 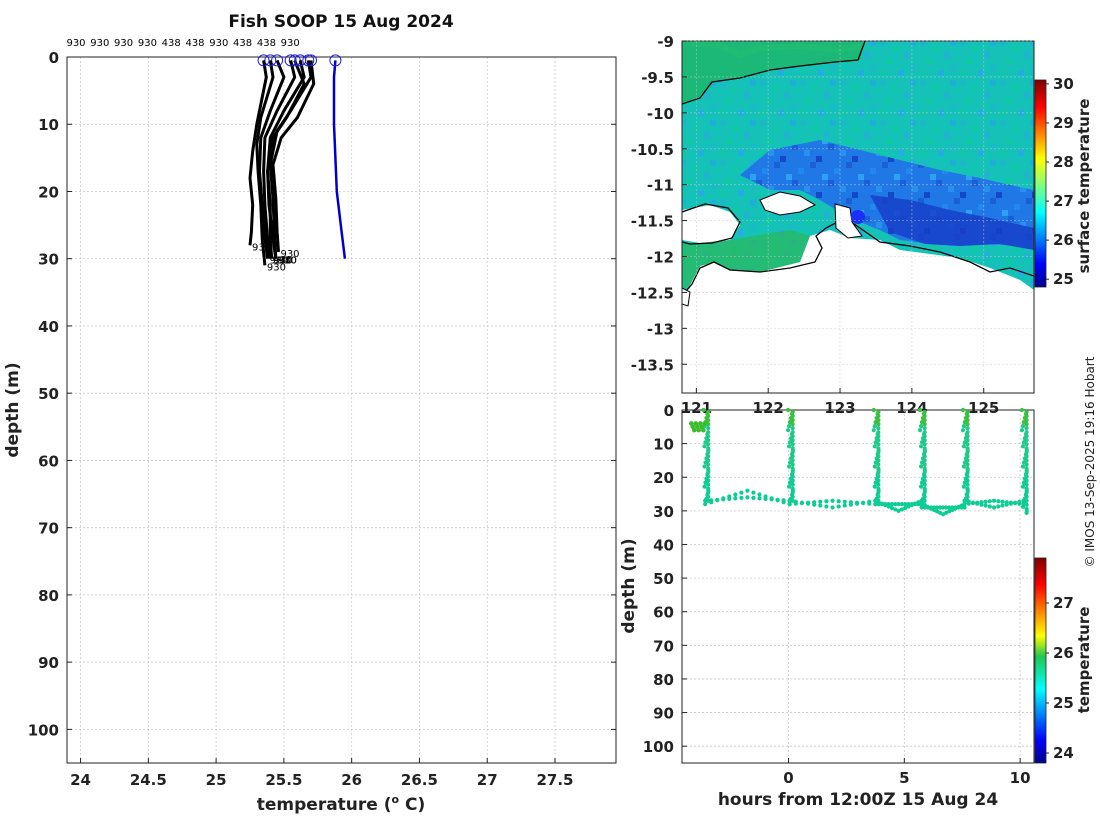 What do you see at coordinates (419, 780) in the screenshot?
I see `profile-x-tick-label: 26.5` at bounding box center [419, 780].